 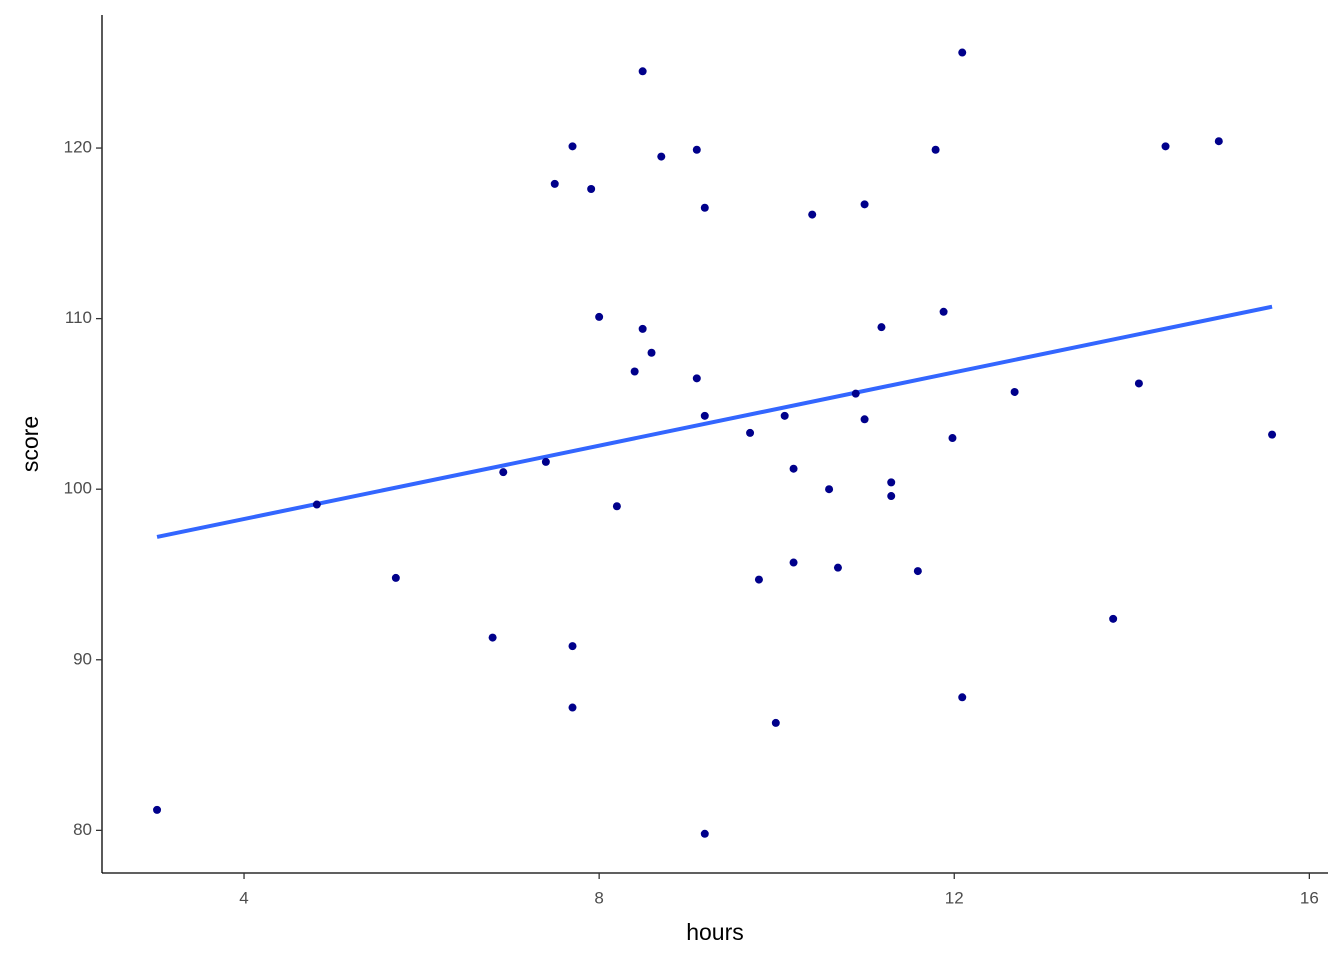 What do you see at coordinates (243, 897) in the screenshot?
I see `x-tick-label: 4` at bounding box center [243, 897].